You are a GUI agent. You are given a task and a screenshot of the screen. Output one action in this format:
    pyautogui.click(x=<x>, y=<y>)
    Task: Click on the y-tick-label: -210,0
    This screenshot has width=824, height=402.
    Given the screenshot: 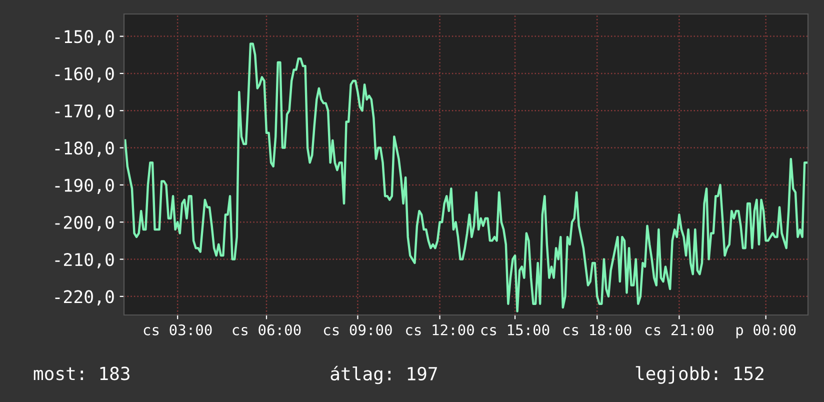 What is the action you would take?
    pyautogui.click(x=84, y=260)
    